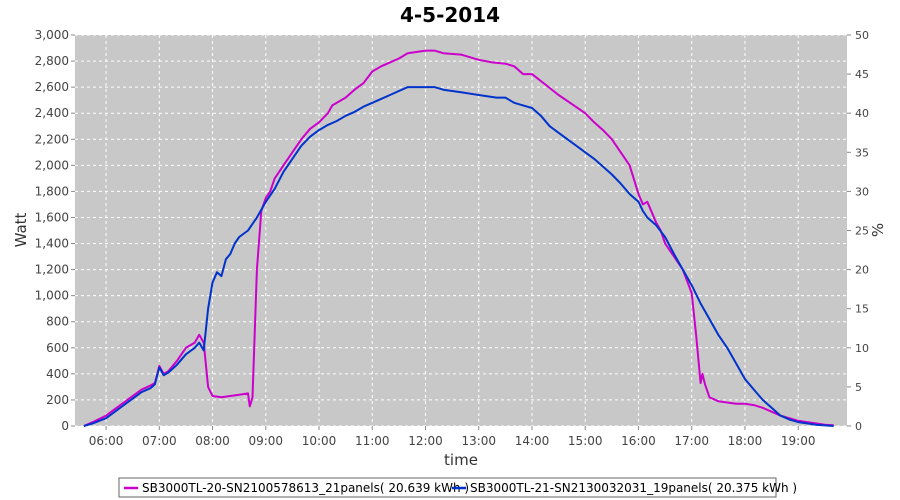 The height and width of the screenshot is (500, 900). What do you see at coordinates (57, 374) in the screenshot?
I see `y-tick-label: 400` at bounding box center [57, 374].